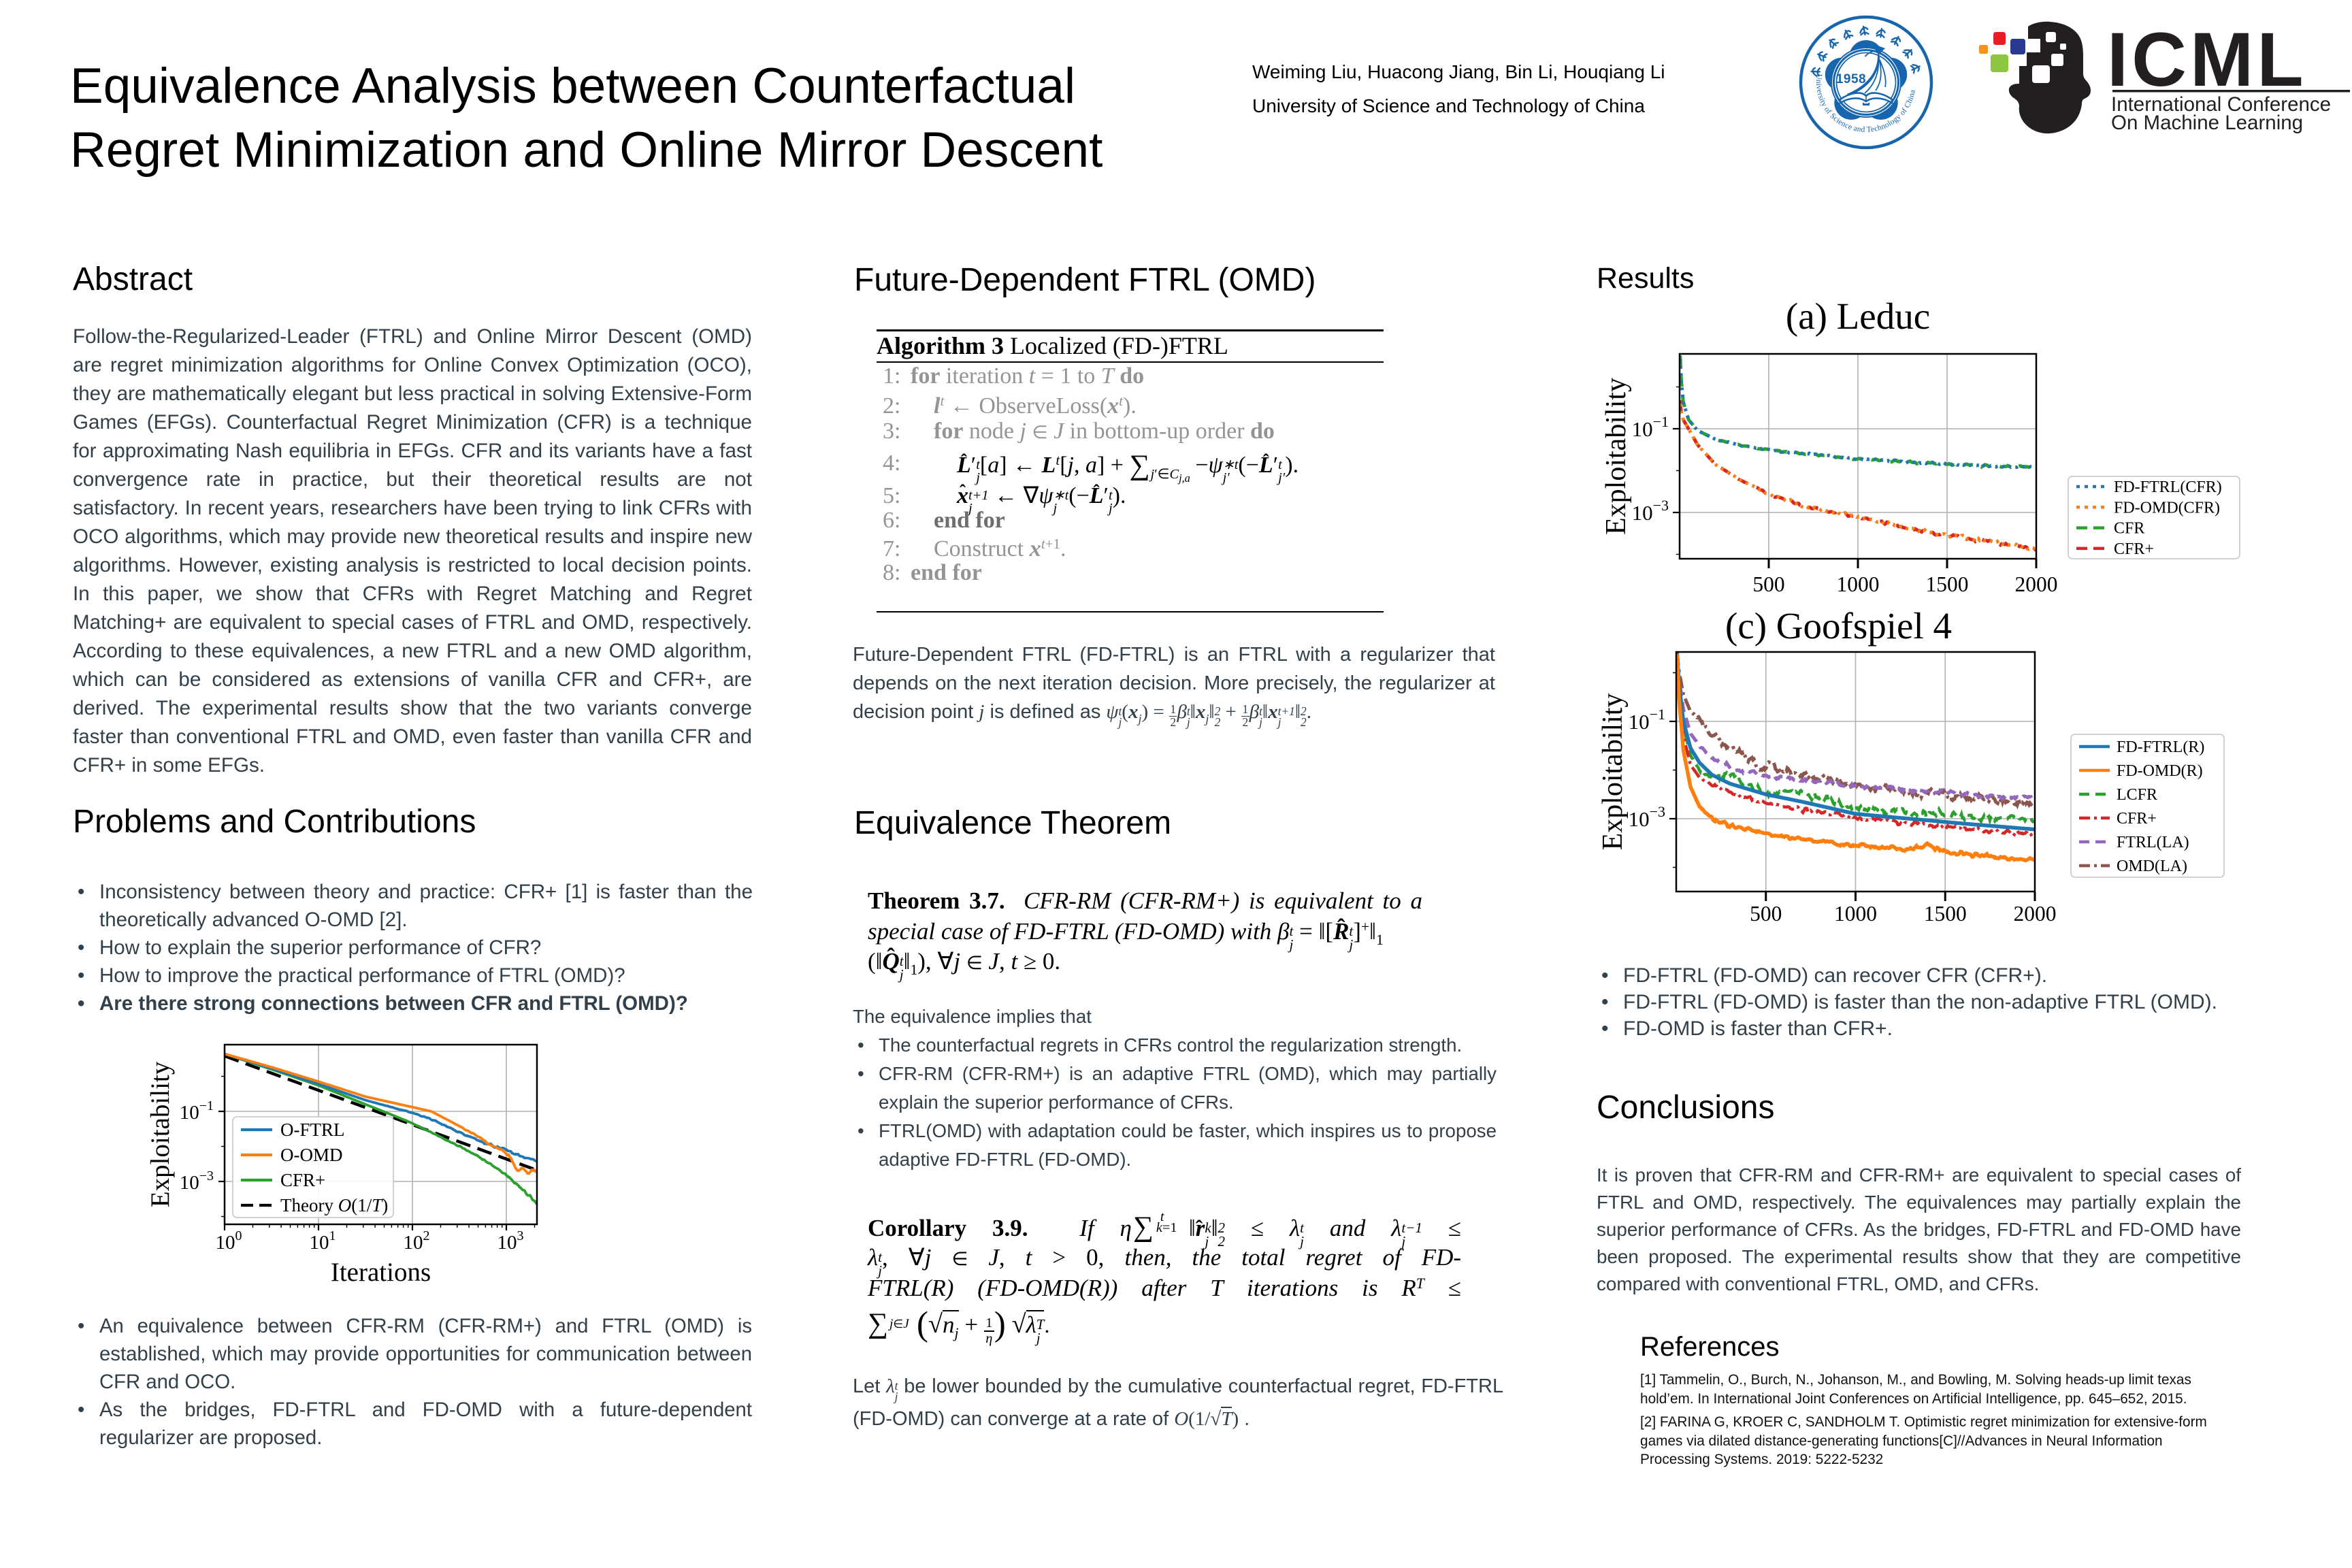 This screenshot has height=1568, width=2352. Describe the element at coordinates (311, 1155) in the screenshot. I see `svg-text: O-OMD` at that location.